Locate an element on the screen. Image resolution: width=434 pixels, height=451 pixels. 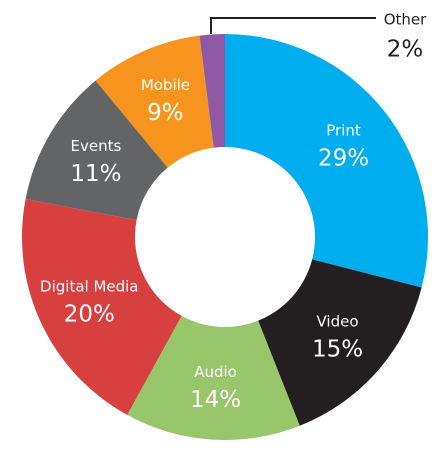
value-label: 29% is located at coordinates (343, 159).